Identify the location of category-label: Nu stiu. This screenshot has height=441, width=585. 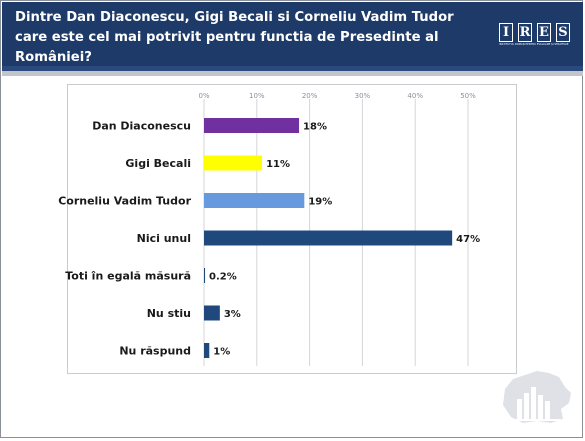
(169, 313).